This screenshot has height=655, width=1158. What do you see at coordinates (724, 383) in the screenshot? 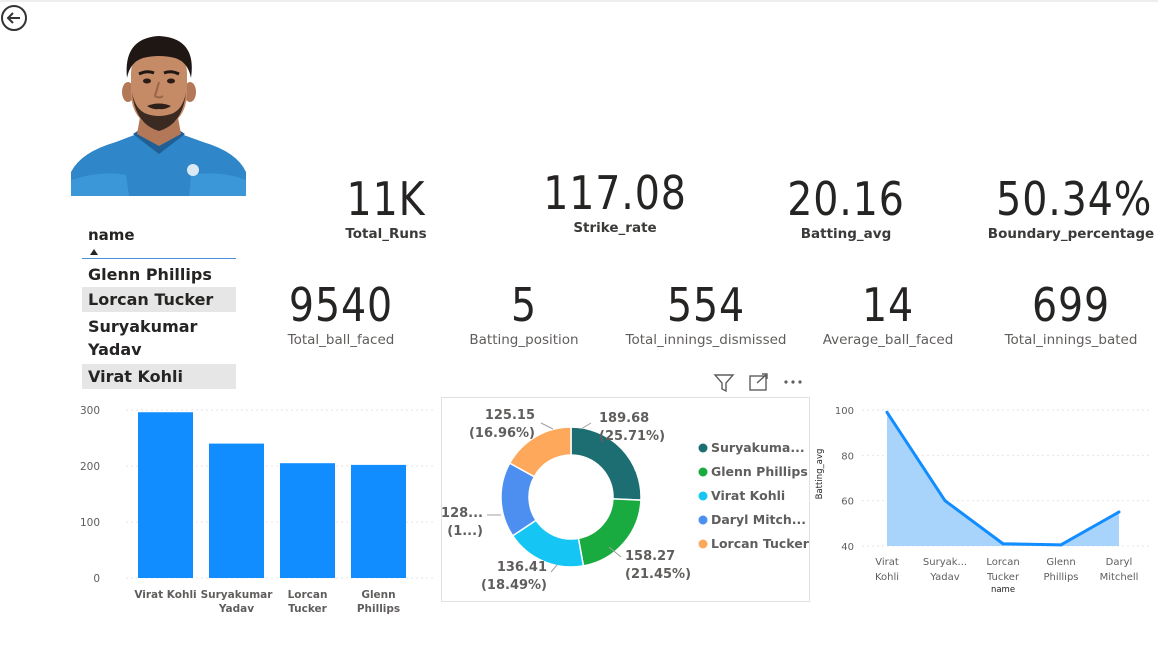
I see `filter-icon` at bounding box center [724, 383].